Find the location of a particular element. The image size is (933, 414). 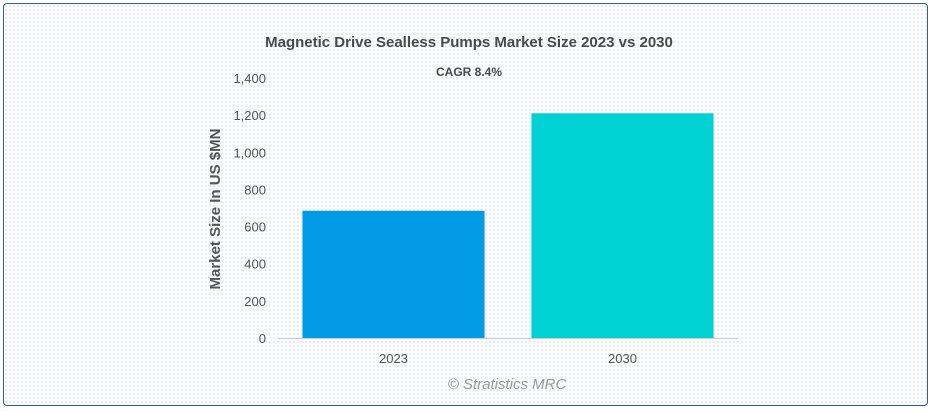

y-tick-label: 1,000 is located at coordinates (249, 152).